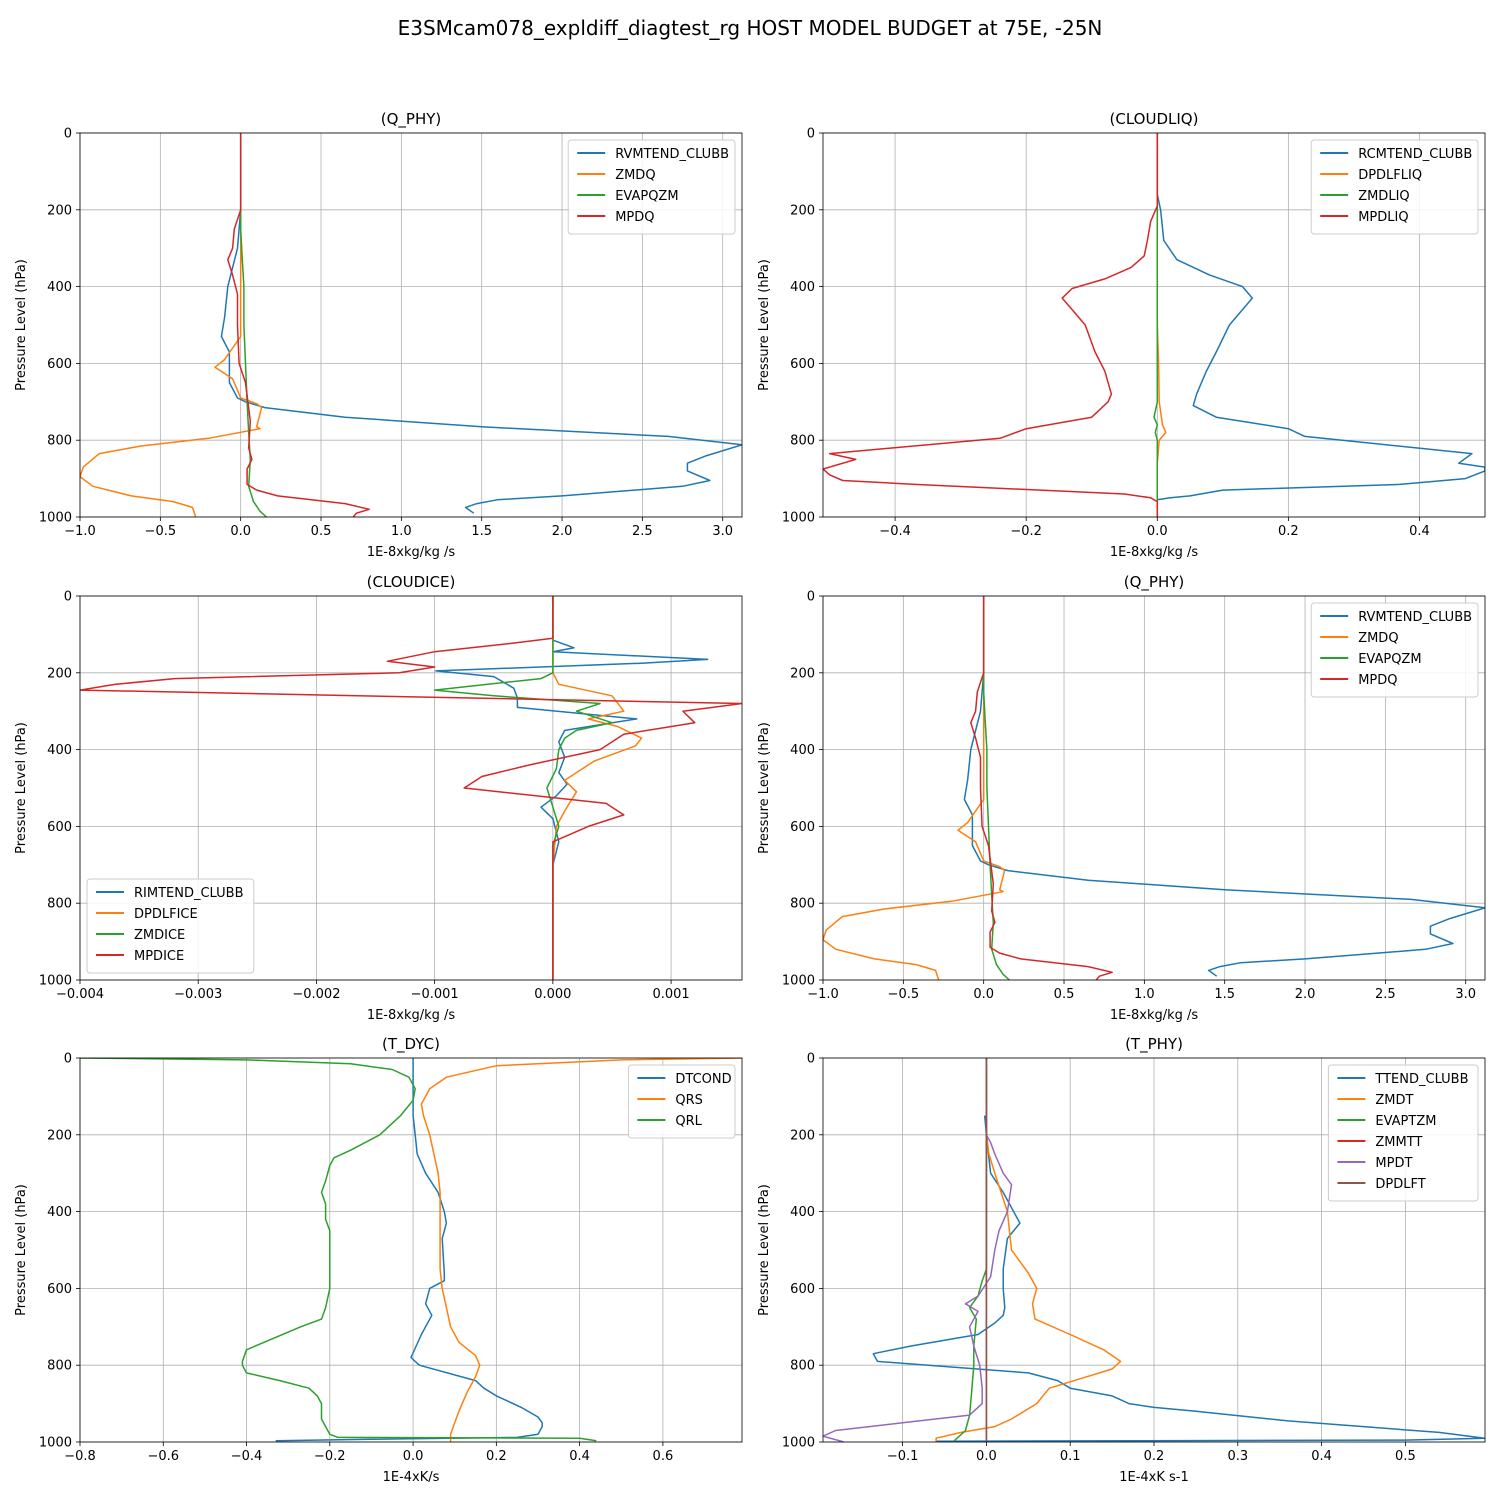  I want to click on legend: RVMTEND_CLUBB ZMDQ EVAPQZM MPDQ, so click(651, 187).